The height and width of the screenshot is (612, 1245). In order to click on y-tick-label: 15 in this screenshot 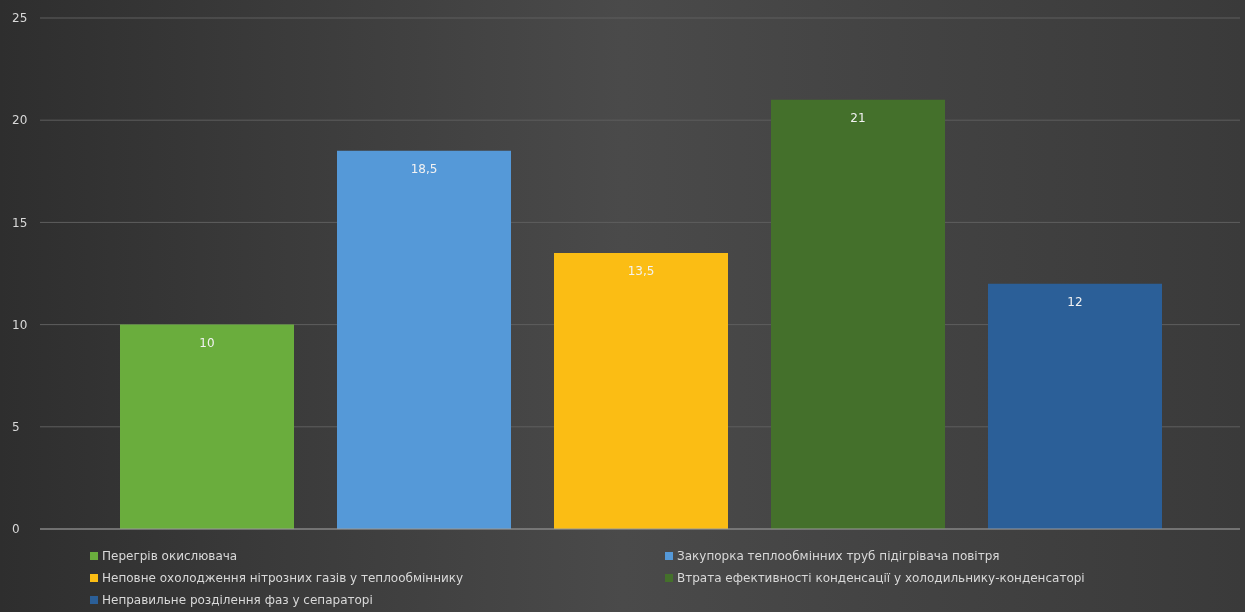, I will do `click(20, 222)`.